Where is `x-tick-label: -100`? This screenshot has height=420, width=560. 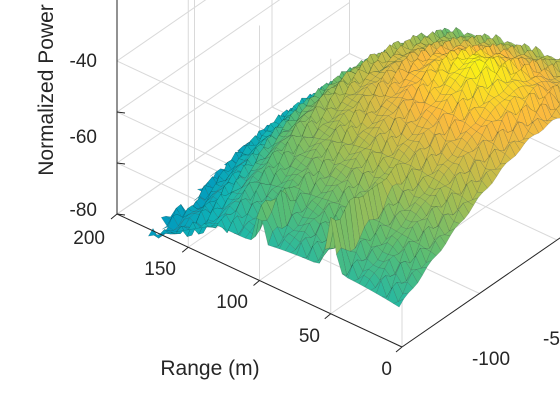
x-tick-label: -100 is located at coordinates (491, 359).